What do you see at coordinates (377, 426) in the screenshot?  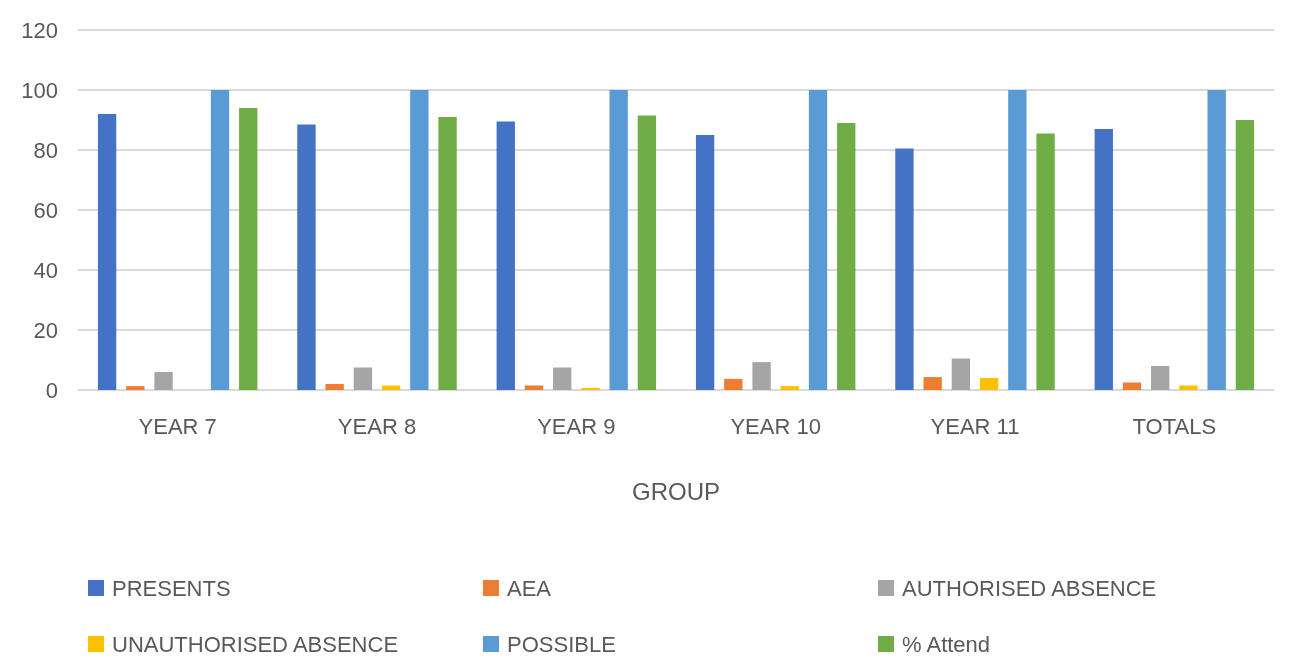 I see `x-tick-label: YEAR 8` at bounding box center [377, 426].